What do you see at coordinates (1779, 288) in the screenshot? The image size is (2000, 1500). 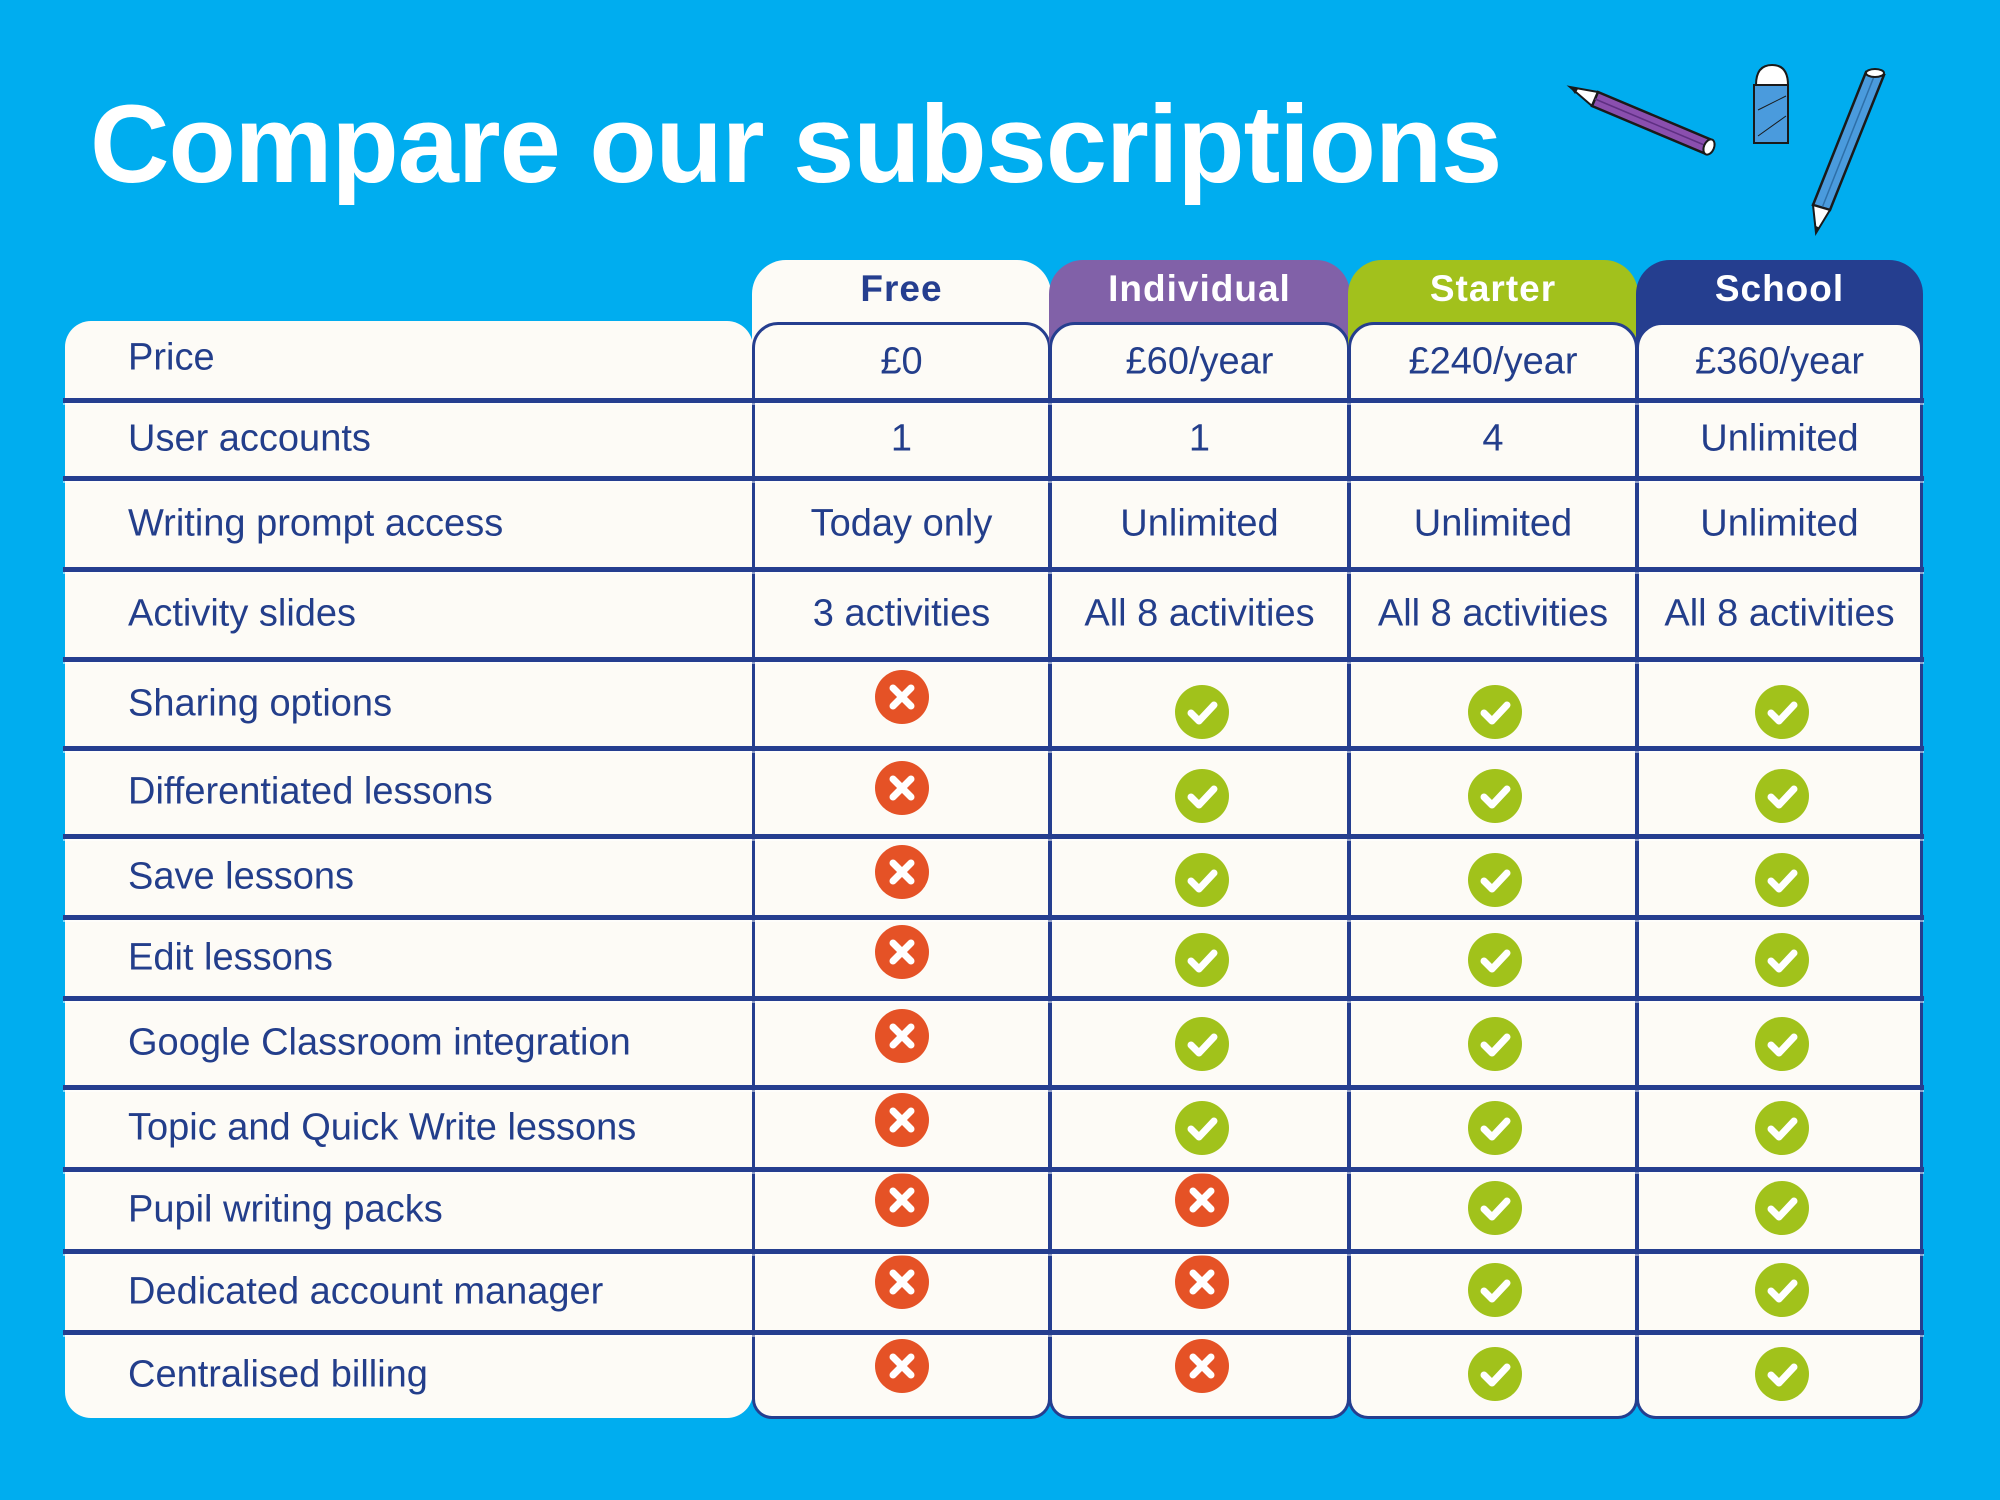 I see `plan-name: School` at bounding box center [1779, 288].